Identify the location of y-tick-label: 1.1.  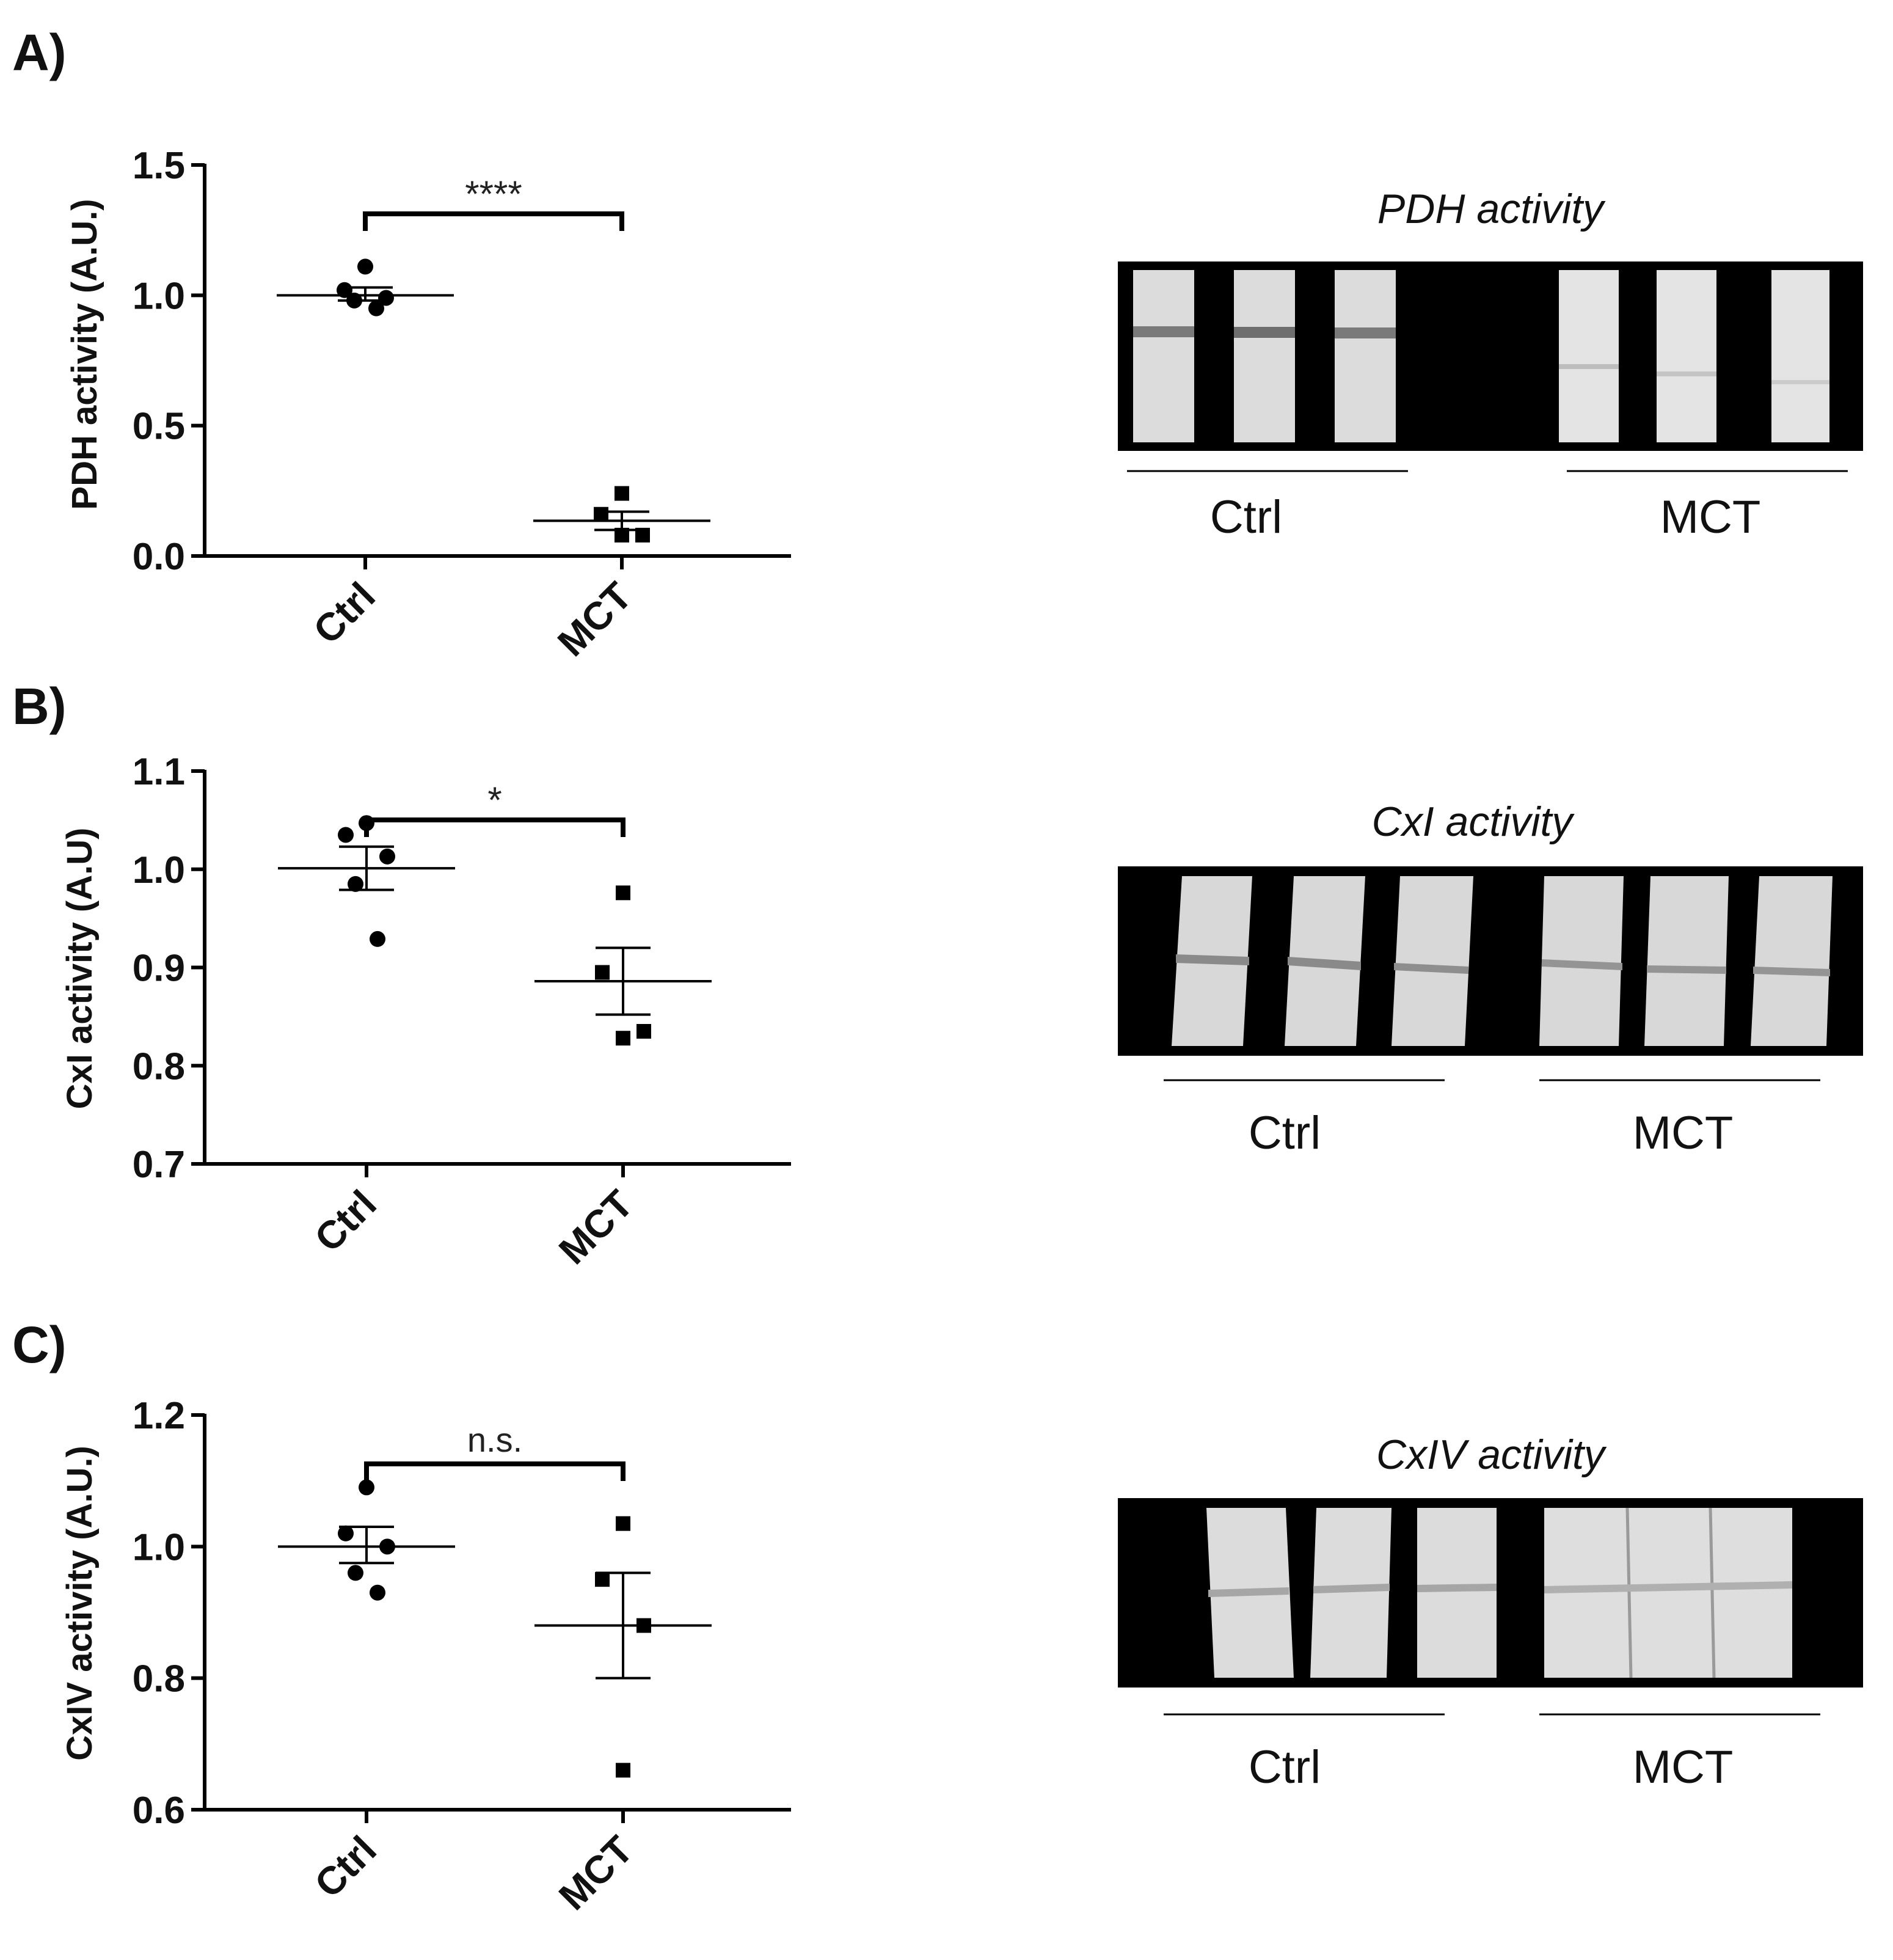
(159, 772).